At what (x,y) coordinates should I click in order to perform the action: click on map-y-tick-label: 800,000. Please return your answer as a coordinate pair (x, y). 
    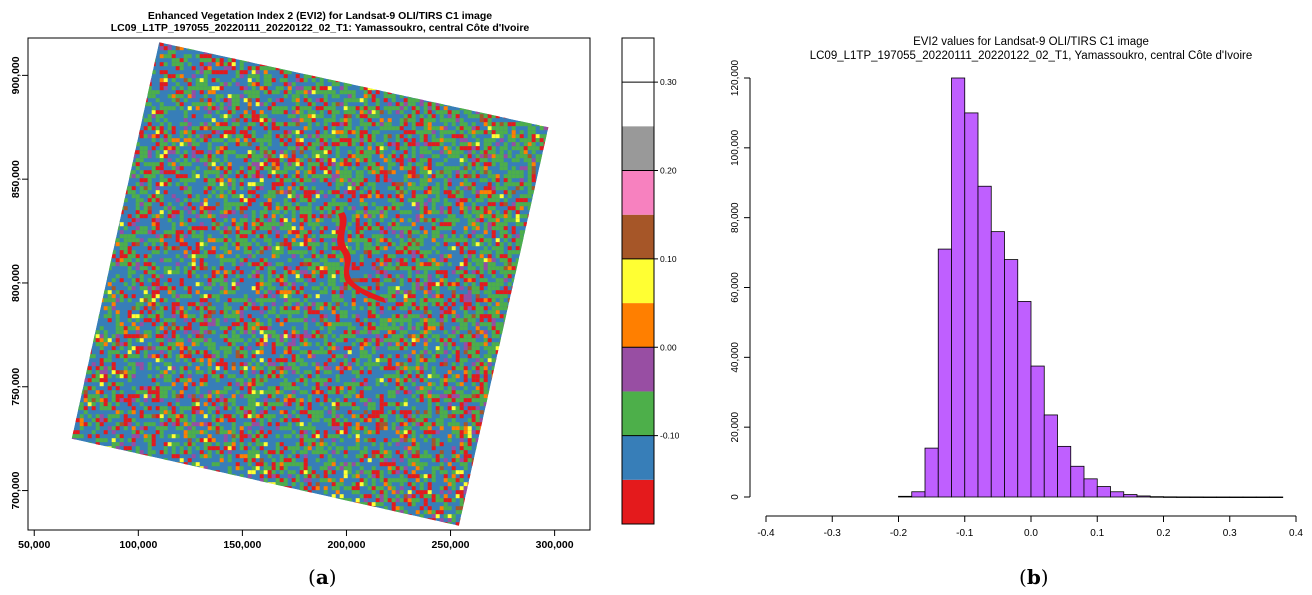
    Looking at the image, I should click on (16, 283).